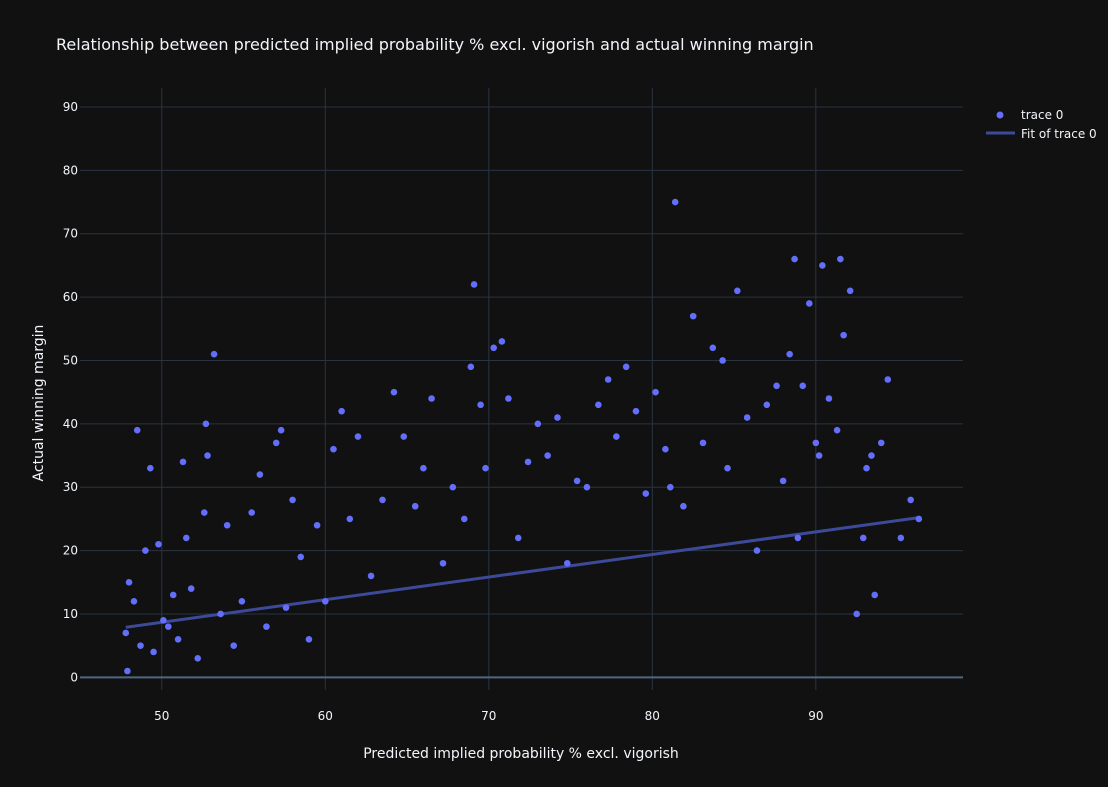  I want to click on fit-line-layer, so click(522, 572).